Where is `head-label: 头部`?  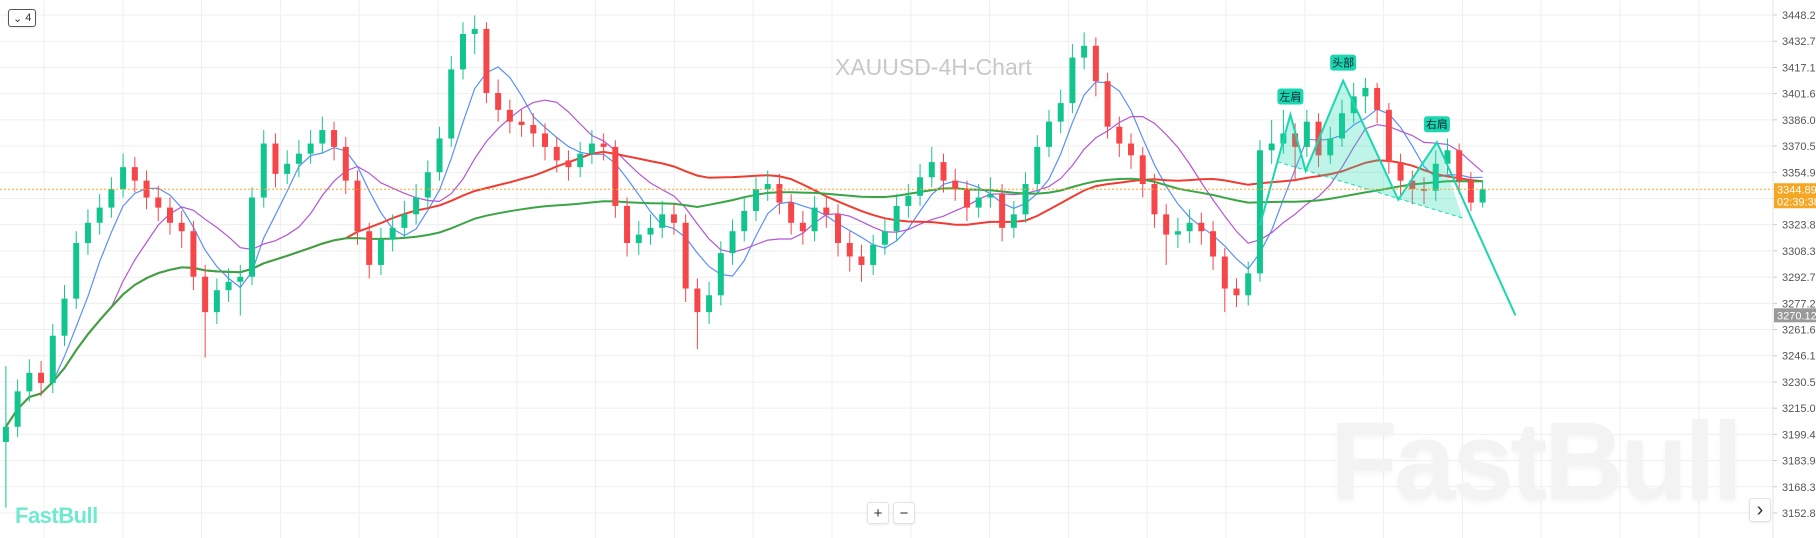
head-label: 头部 is located at coordinates (1343, 62).